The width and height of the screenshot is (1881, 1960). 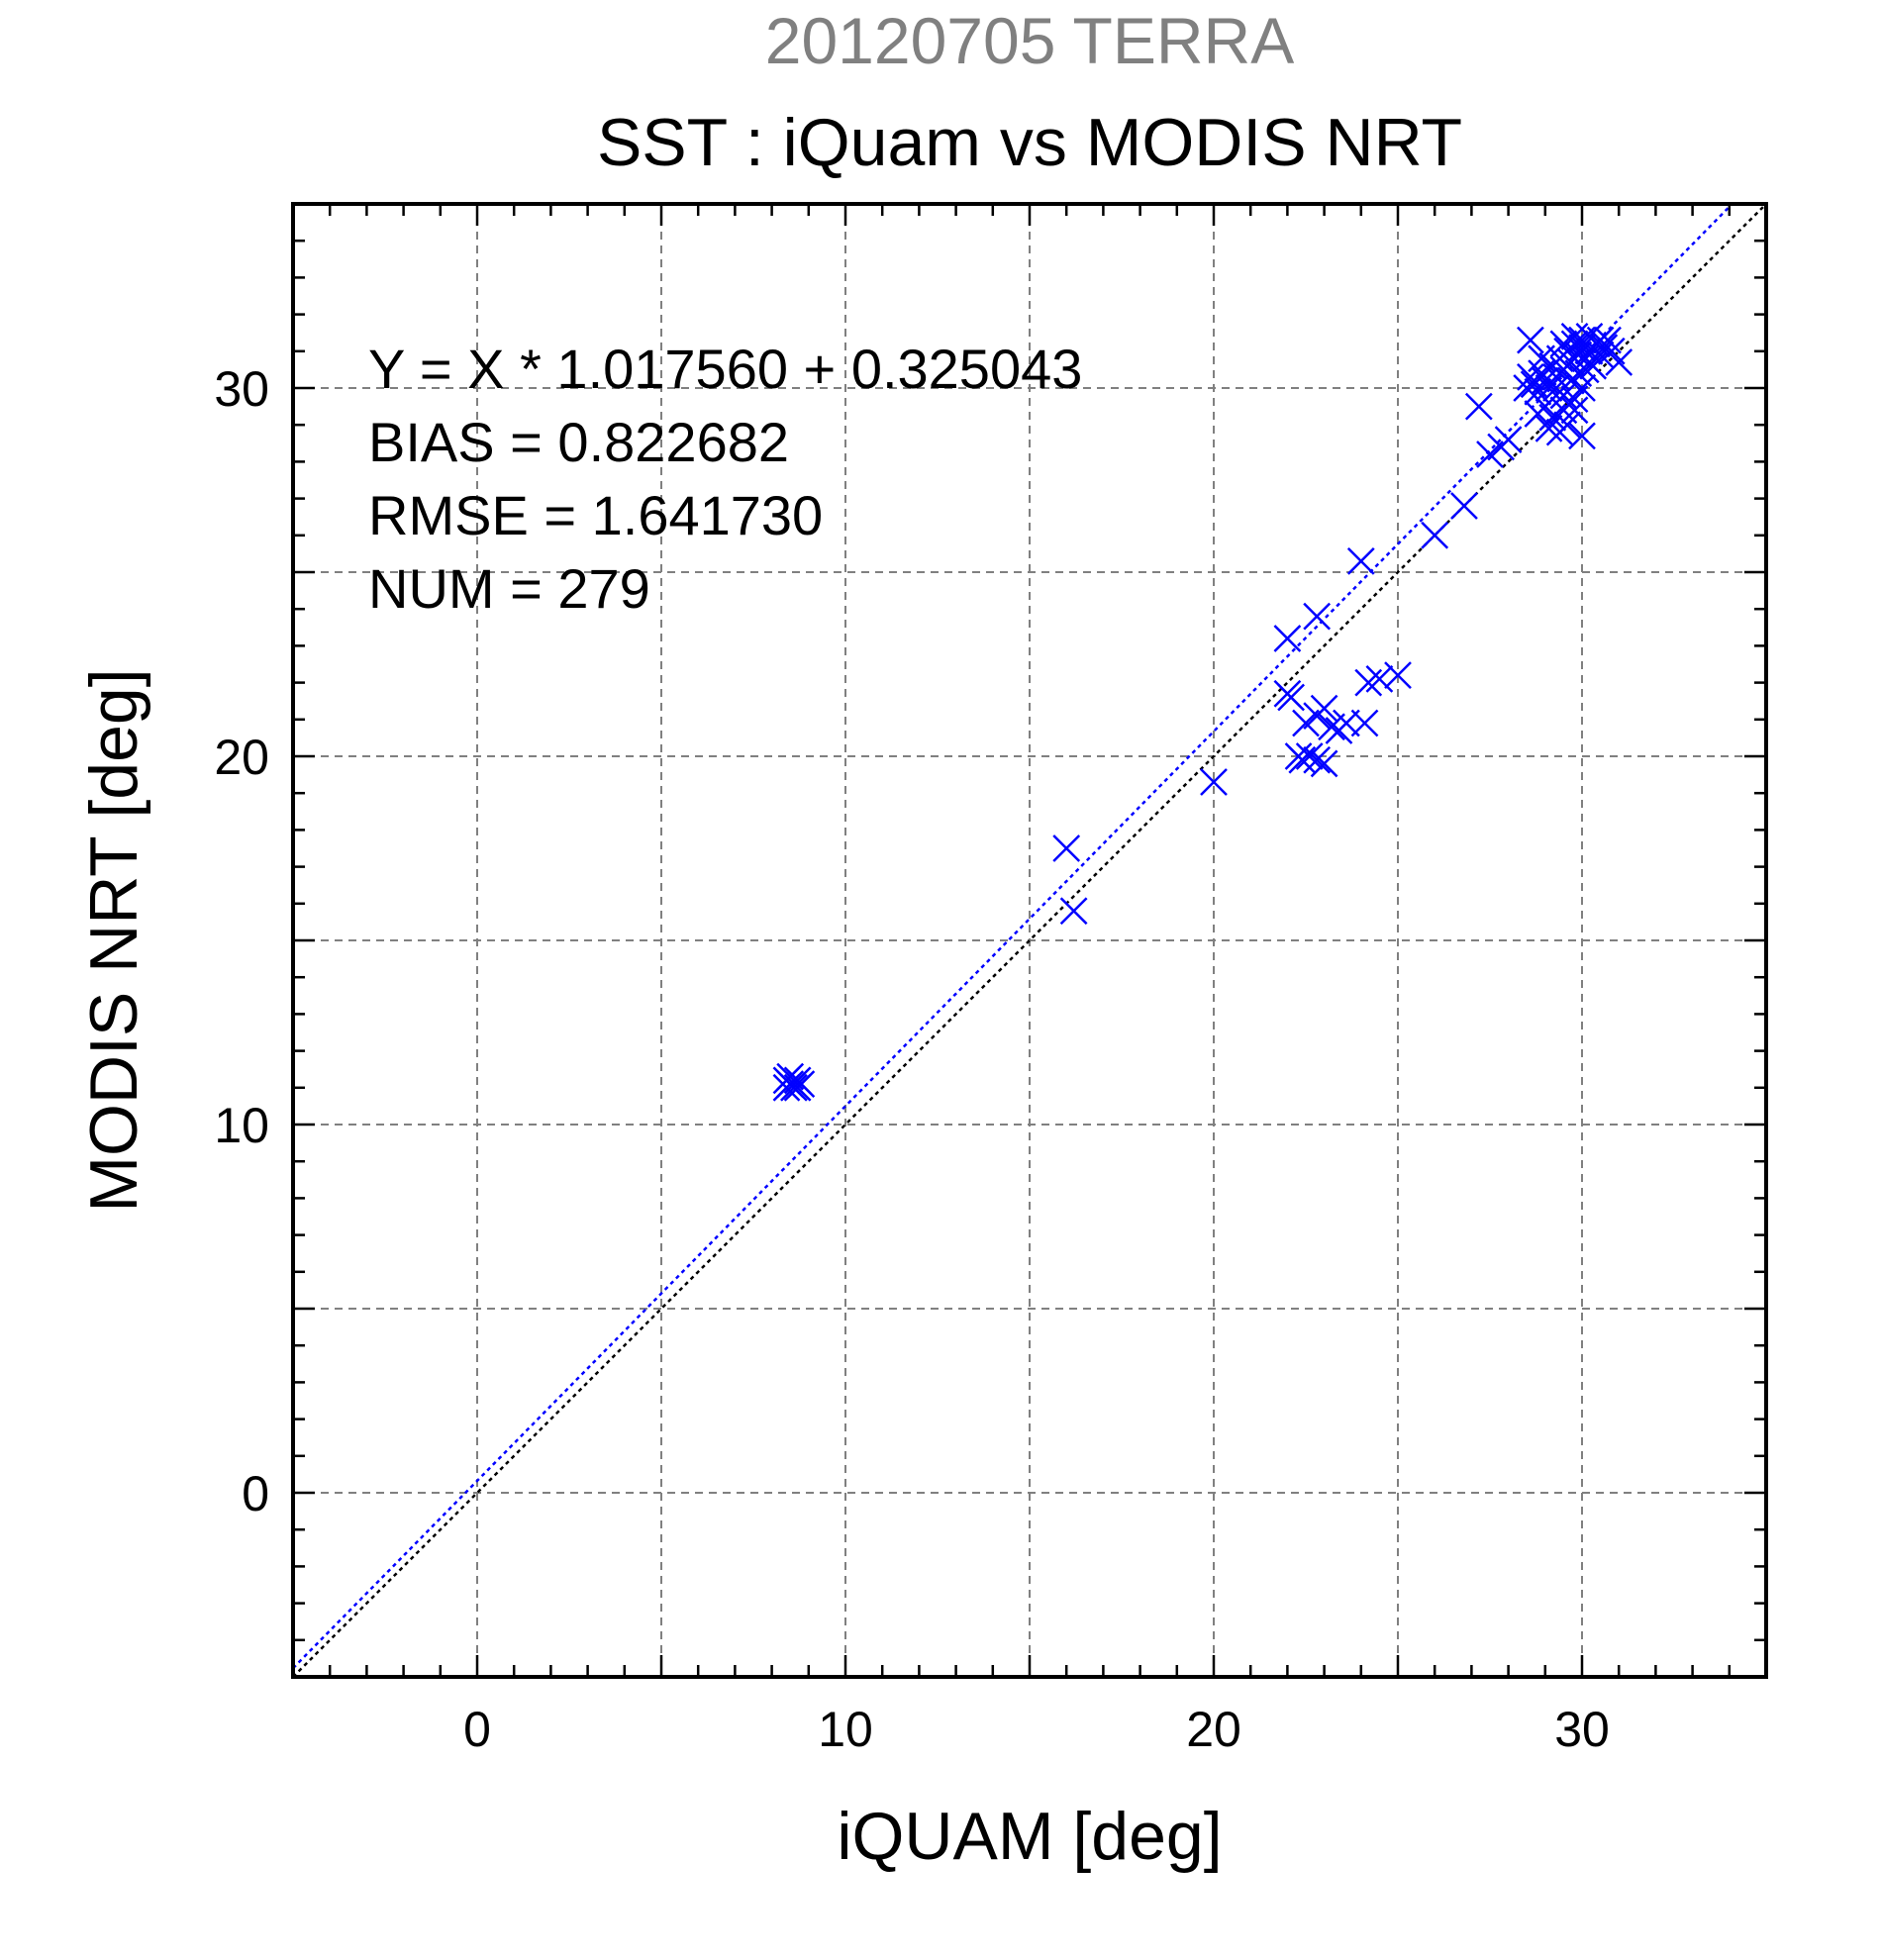 I want to click on count-value: NUM = 279, so click(x=509, y=588).